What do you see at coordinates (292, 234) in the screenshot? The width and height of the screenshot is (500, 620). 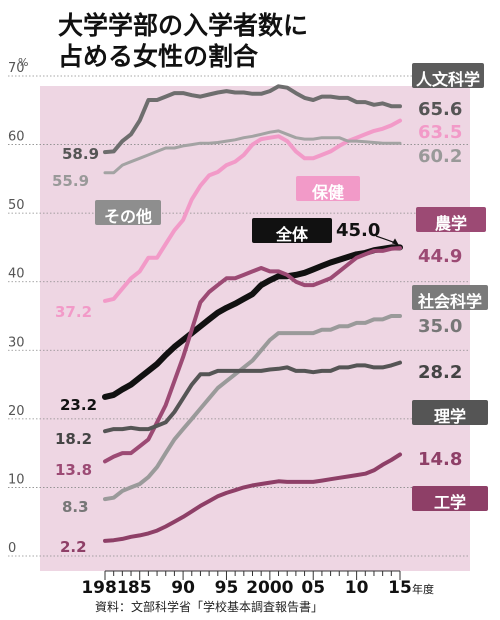 I see `series-name-label: 全体` at bounding box center [292, 234].